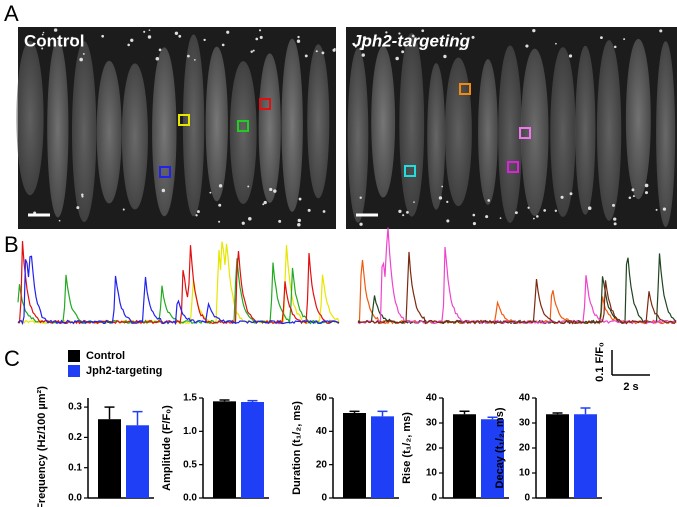 This screenshot has width=677, height=507. What do you see at coordinates (11, 244) in the screenshot?
I see `panel-label: B` at bounding box center [11, 244].